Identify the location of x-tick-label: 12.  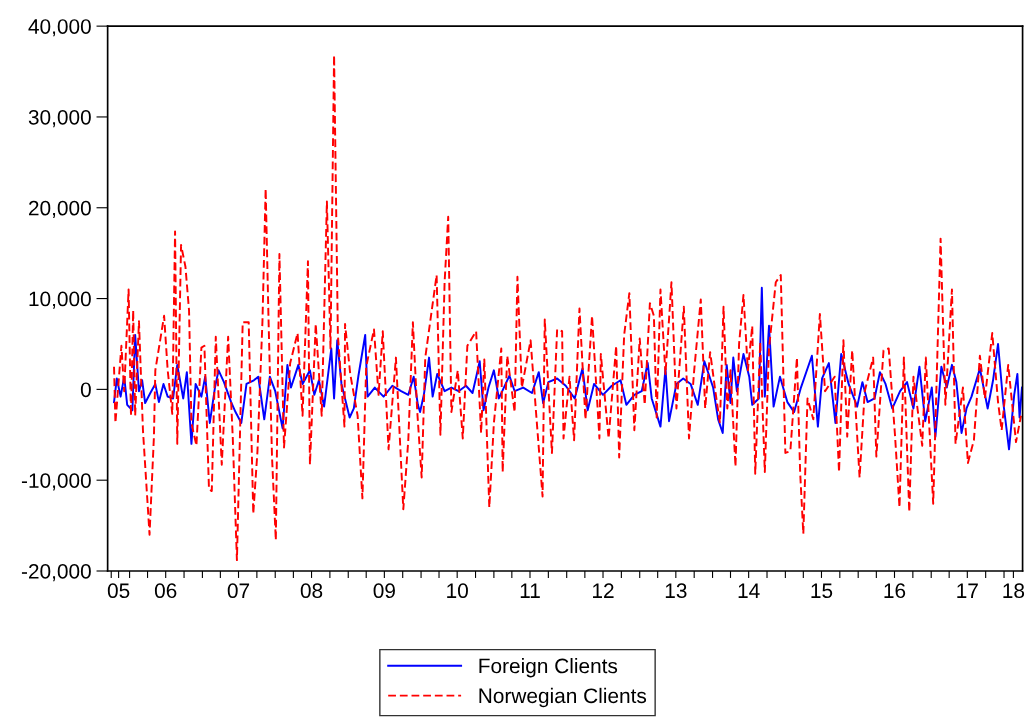
(603, 590).